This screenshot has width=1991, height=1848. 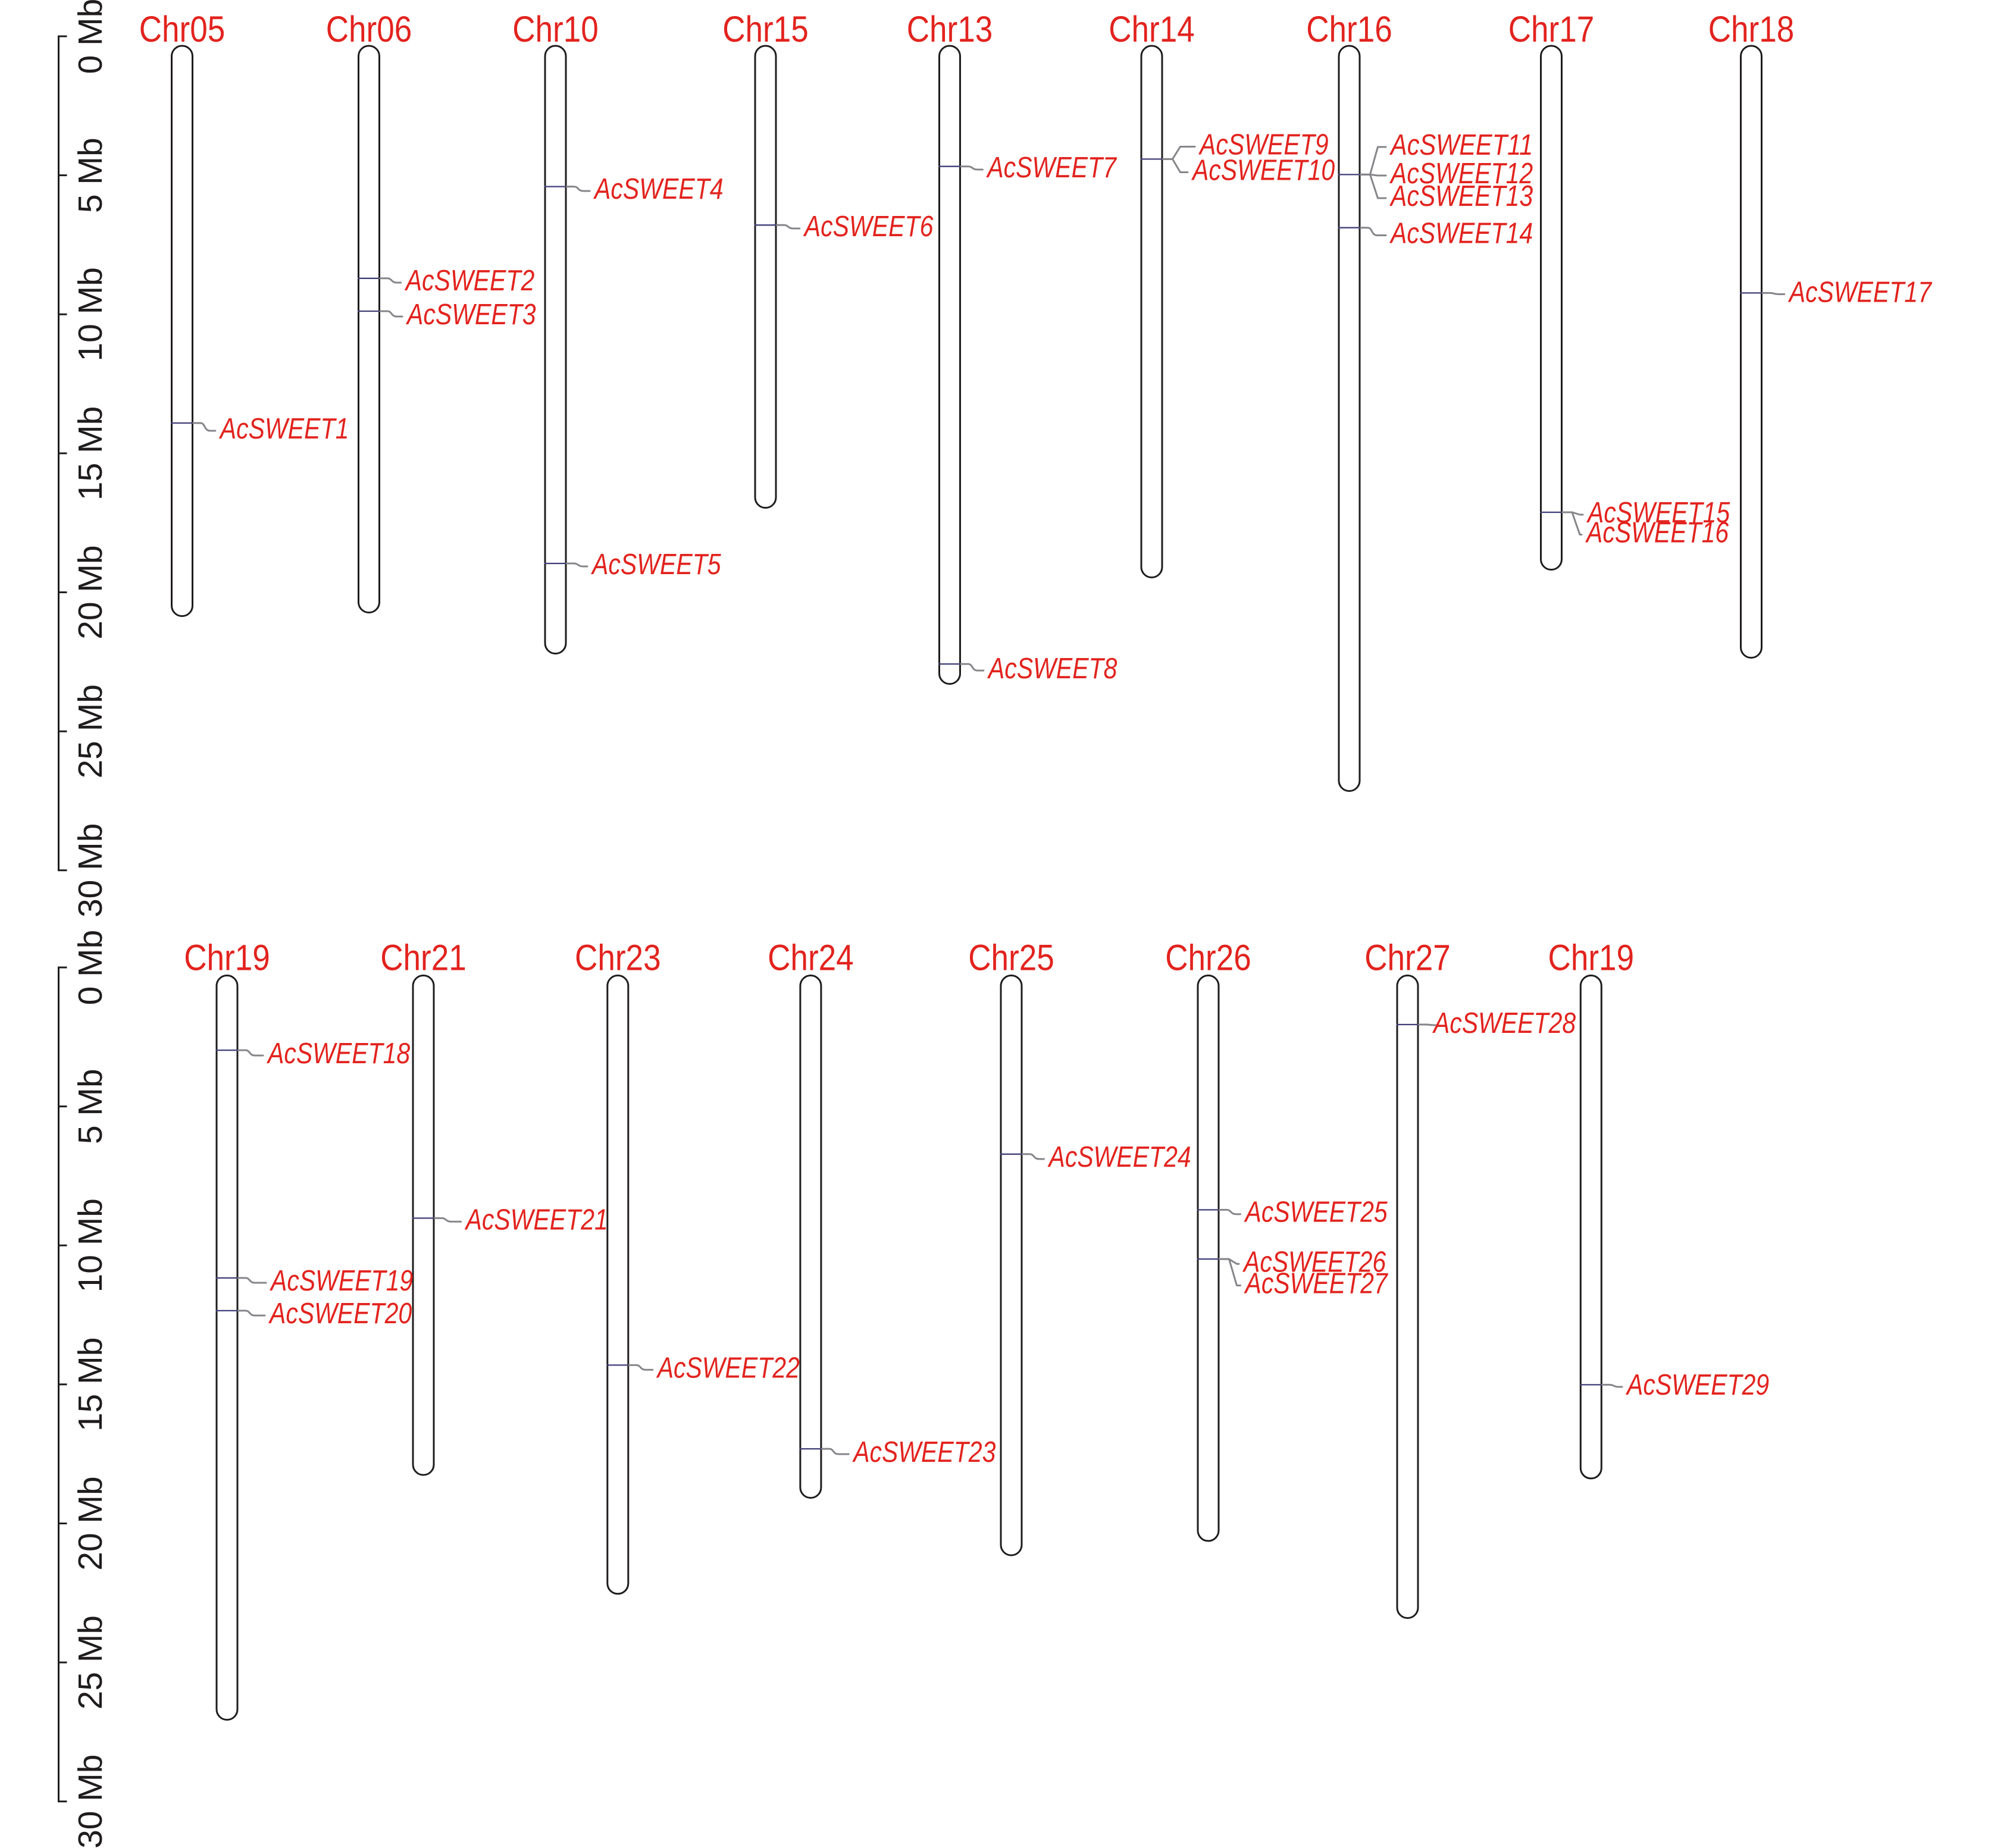 What do you see at coordinates (1208, 958) in the screenshot?
I see `svg-text: Chr26` at bounding box center [1208, 958].